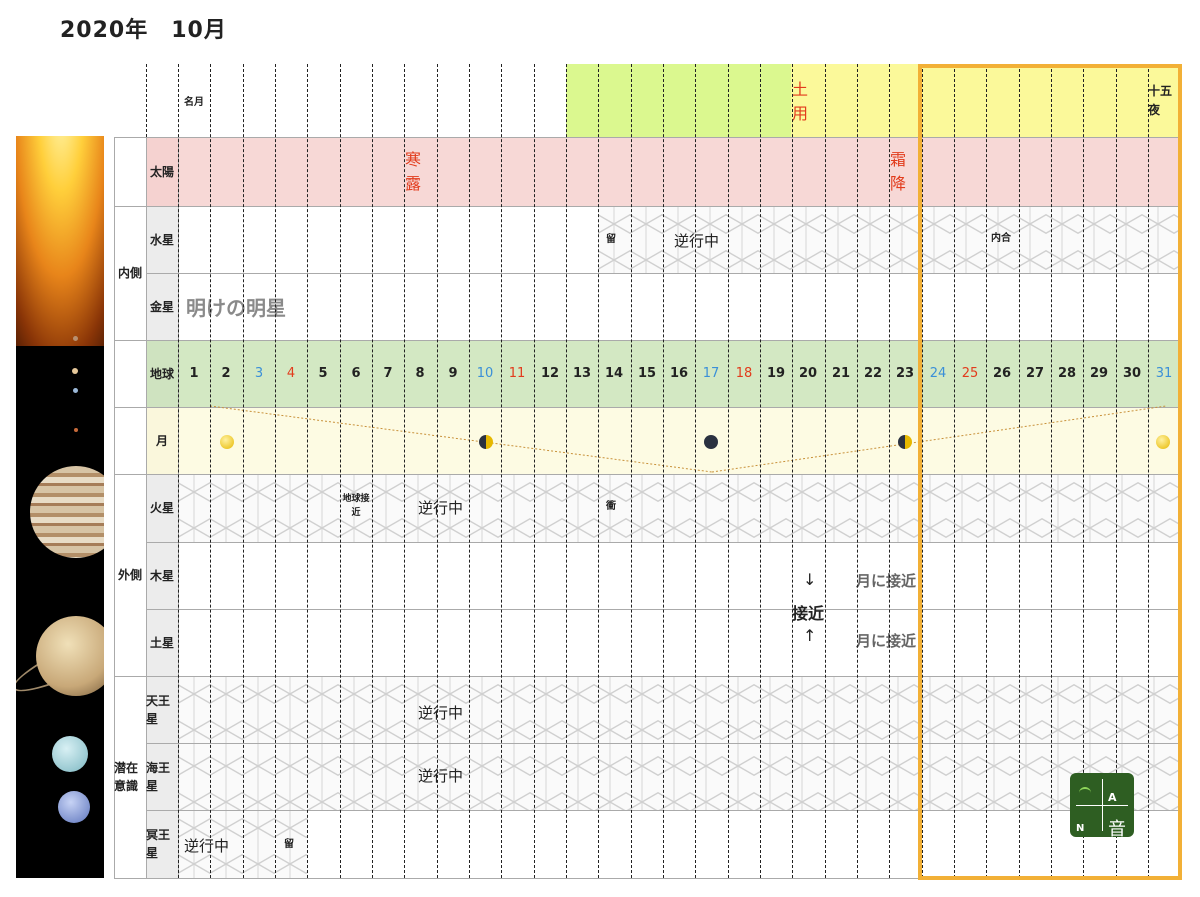 The height and width of the screenshot is (897, 1200). Describe the element at coordinates (259, 373) in the screenshot. I see `day-number: 3` at that location.